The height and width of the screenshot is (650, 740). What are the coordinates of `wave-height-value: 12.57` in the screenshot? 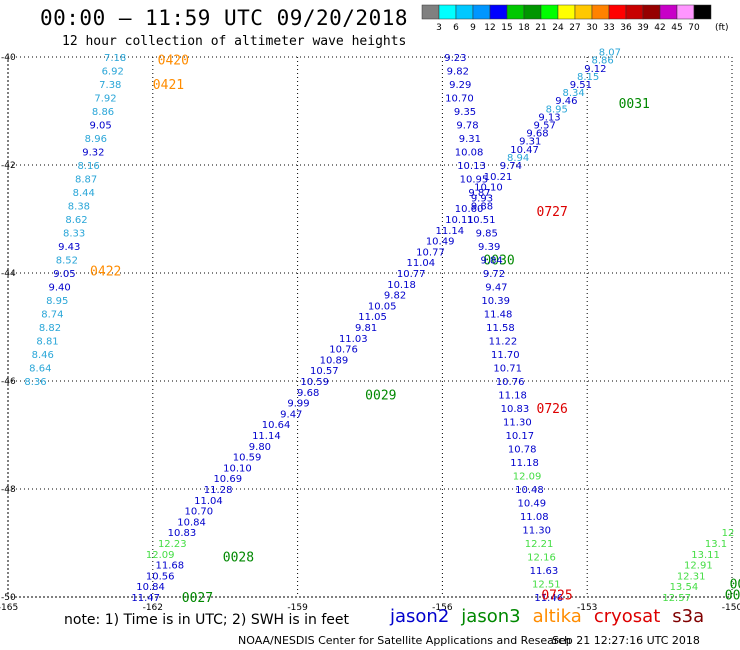 It's located at (676, 598).